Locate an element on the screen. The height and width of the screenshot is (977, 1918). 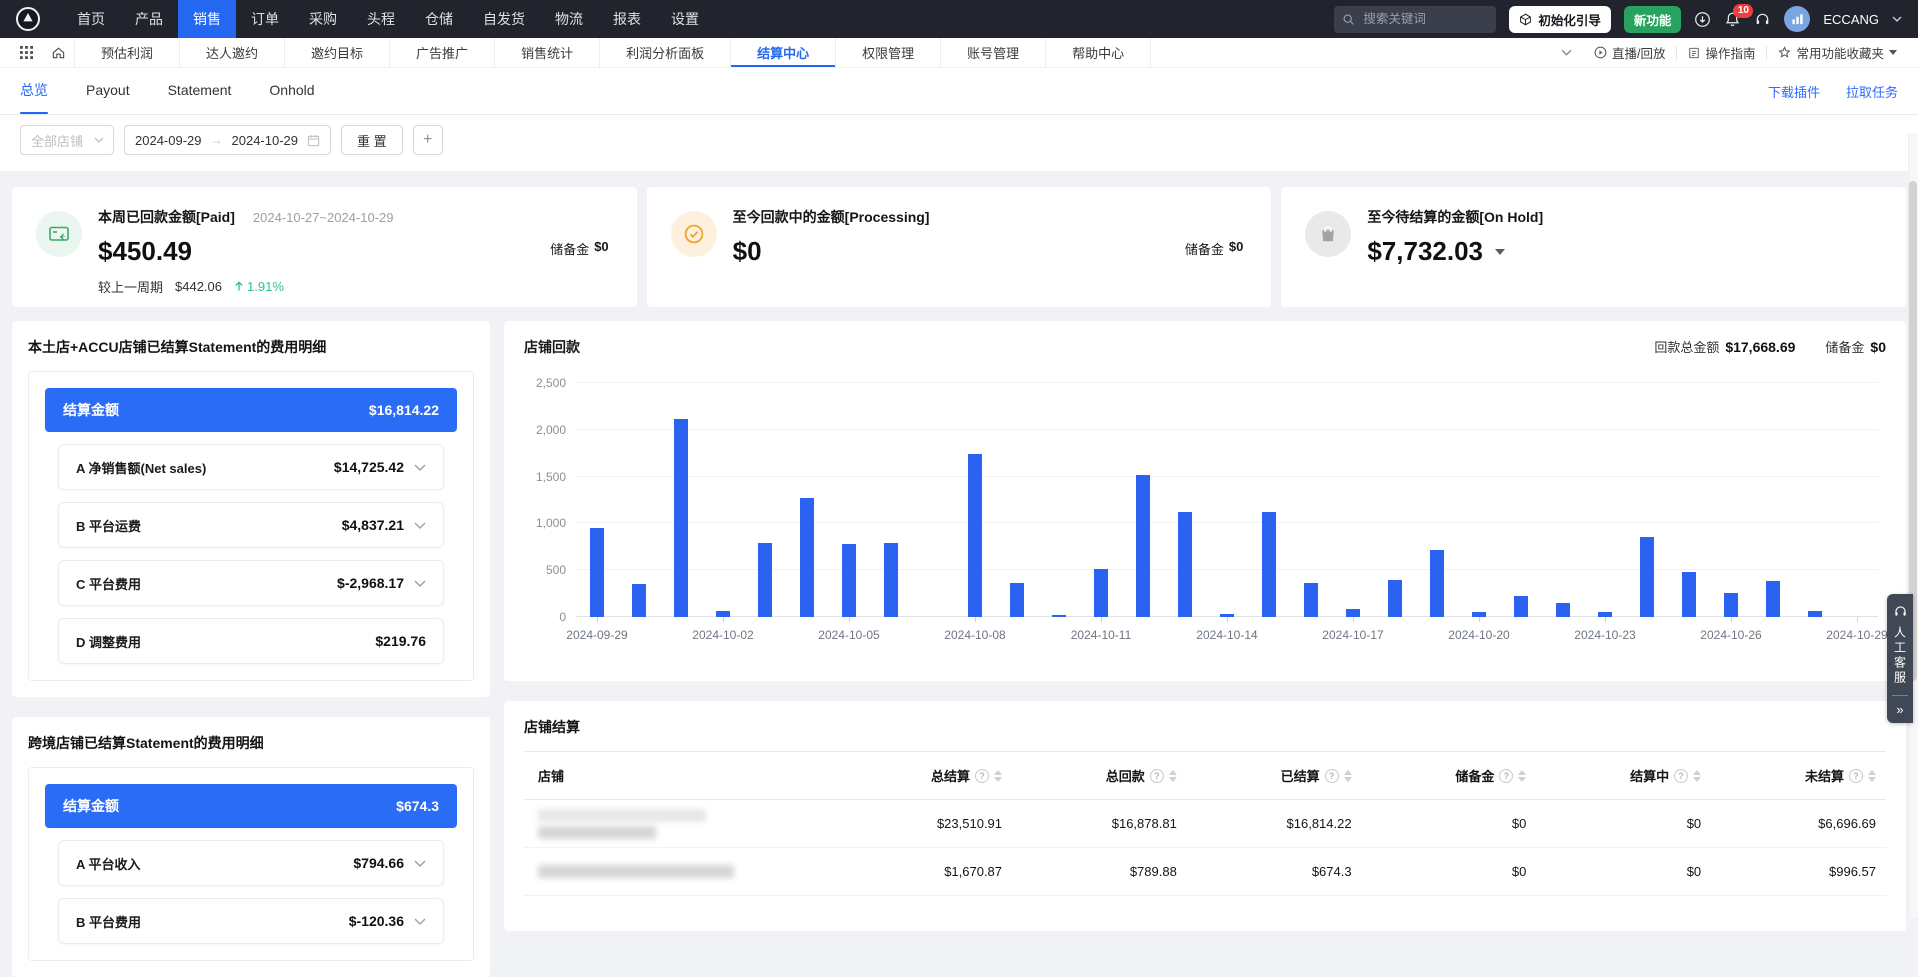
table-header: 总回款 is located at coordinates (1099, 775).